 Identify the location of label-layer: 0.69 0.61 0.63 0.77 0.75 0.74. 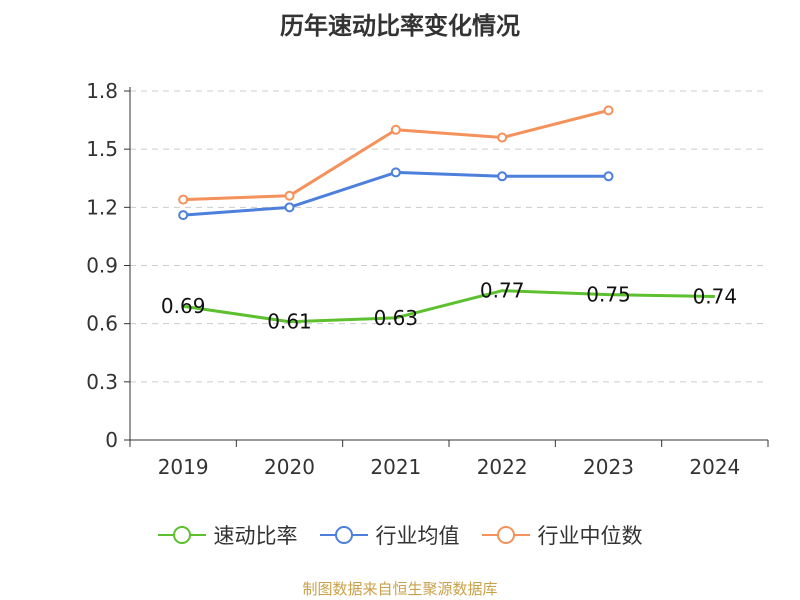
(449, 306).